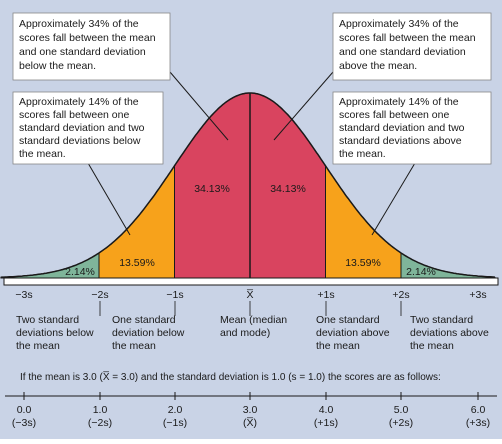 Image resolution: width=502 pixels, height=444 pixels. Describe the element at coordinates (250, 295) in the screenshot. I see `tick-label-mean: X̅` at that location.